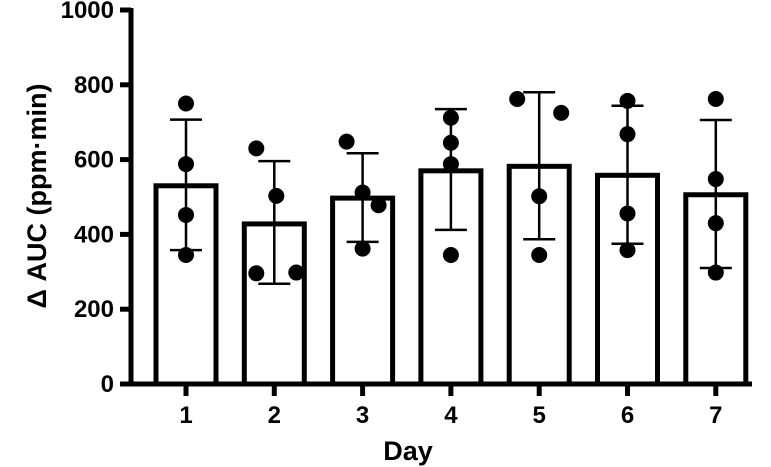  I want to click on y-tick-label: 1000, so click(87, 12).